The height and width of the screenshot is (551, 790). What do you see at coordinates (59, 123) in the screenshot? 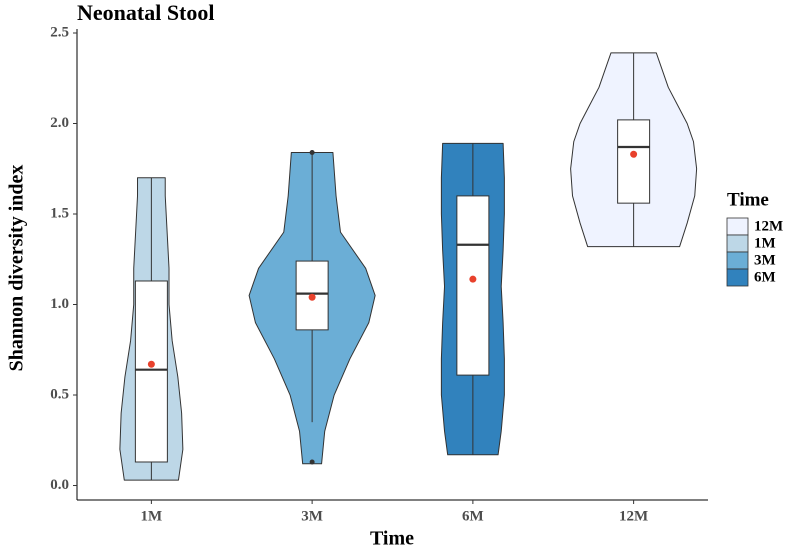
I see `y-tick-label: 2.0` at bounding box center [59, 123].